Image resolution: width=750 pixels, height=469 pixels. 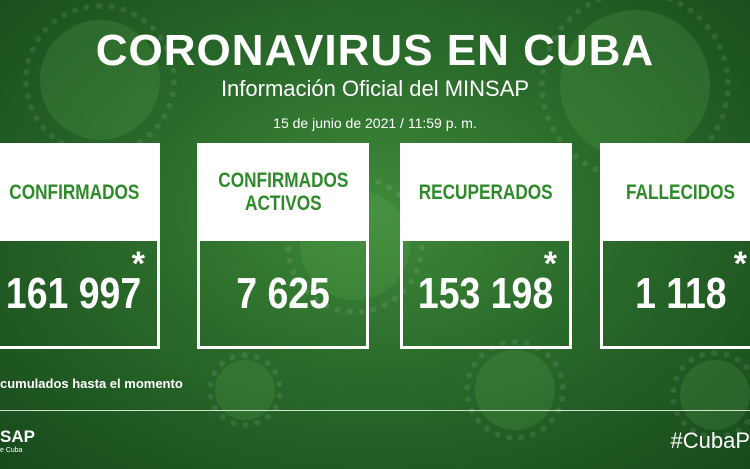 I want to click on card-header: RECUPERADOS, so click(x=486, y=192).